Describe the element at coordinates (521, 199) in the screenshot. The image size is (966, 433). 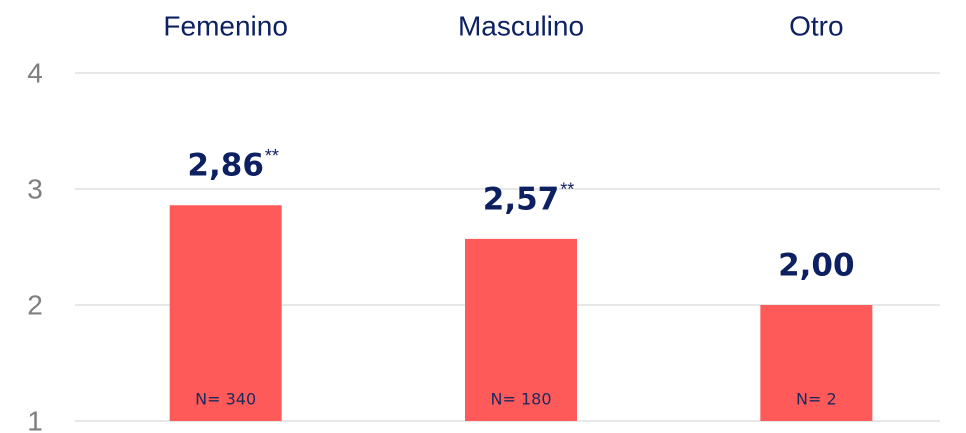
I see `value-label: 2,57` at that location.